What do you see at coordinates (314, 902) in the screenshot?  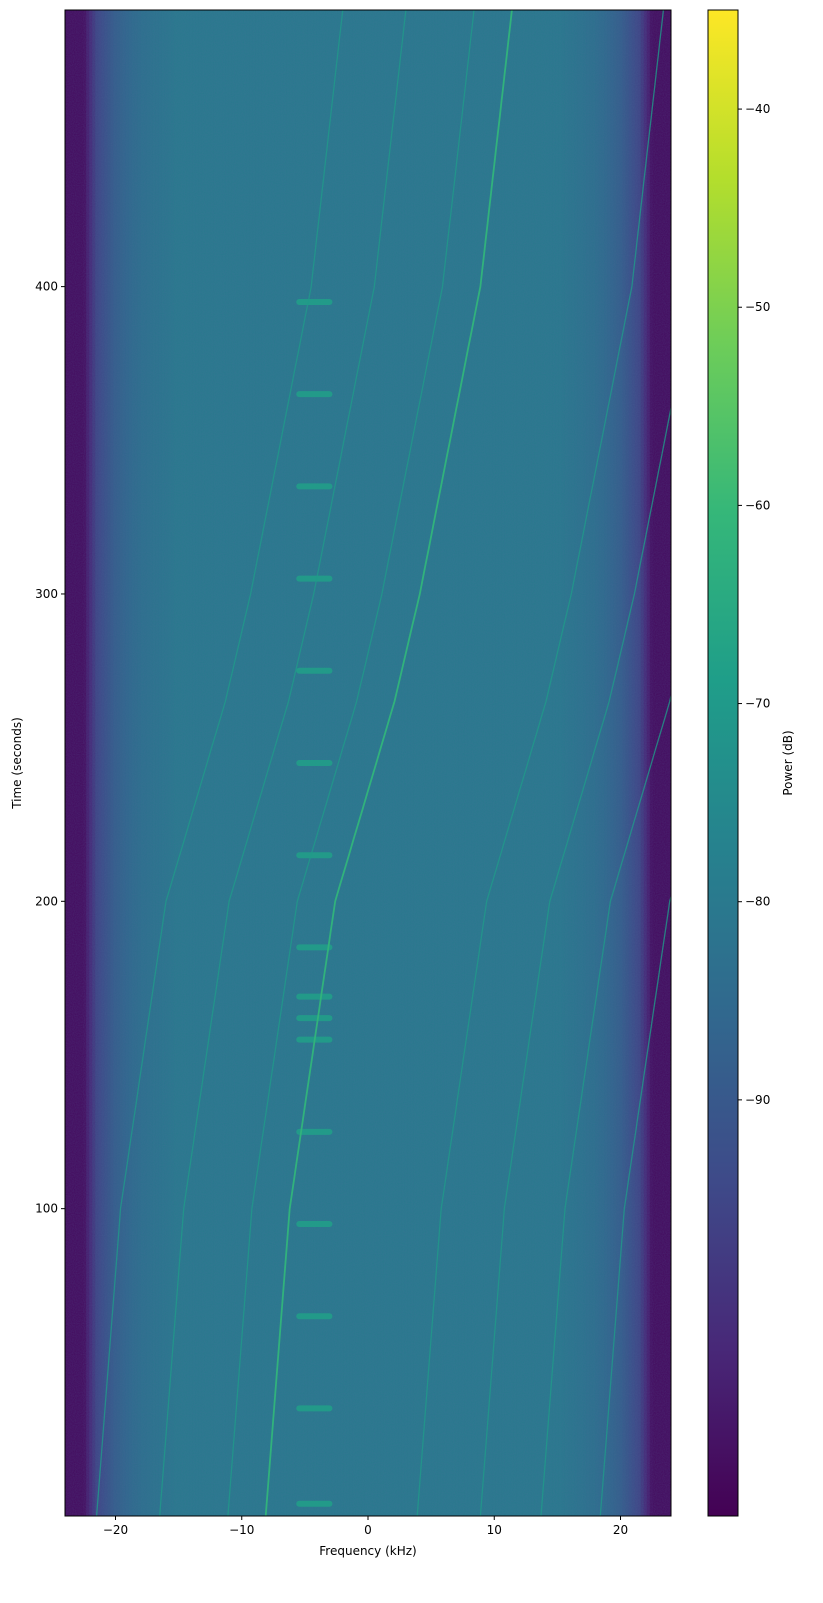 I see `bursts` at bounding box center [314, 902].